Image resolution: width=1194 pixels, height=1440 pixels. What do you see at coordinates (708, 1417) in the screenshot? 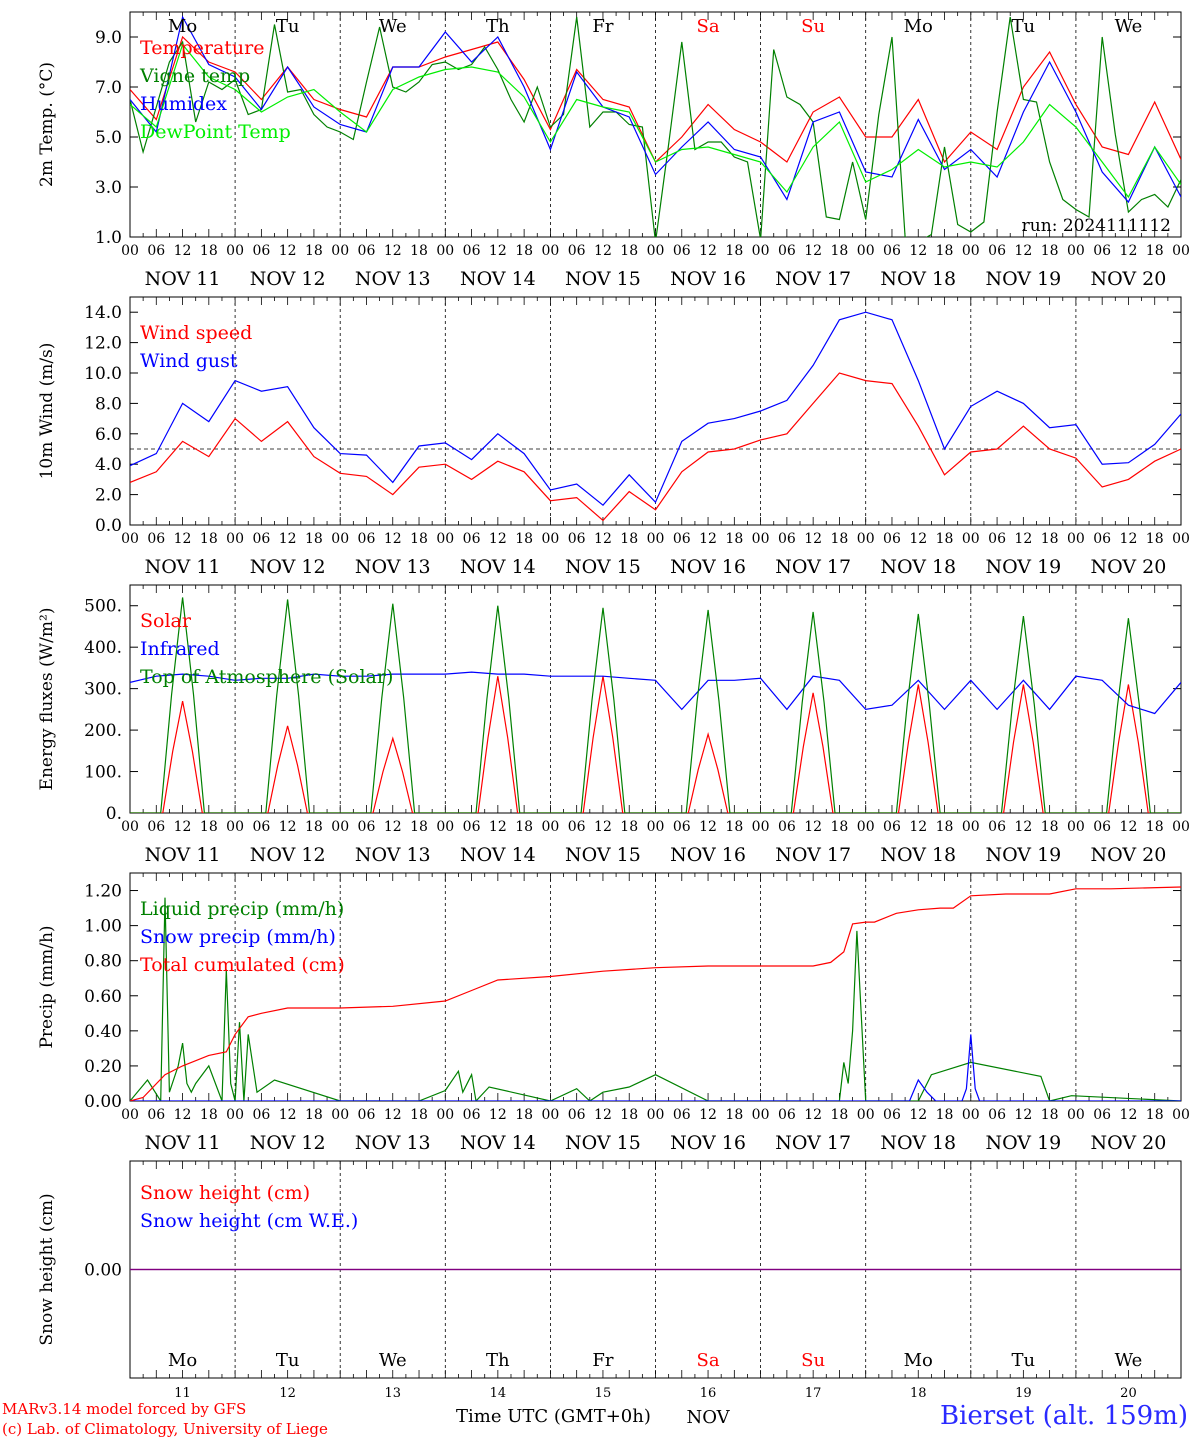
I see `month-label: NOV` at bounding box center [708, 1417].